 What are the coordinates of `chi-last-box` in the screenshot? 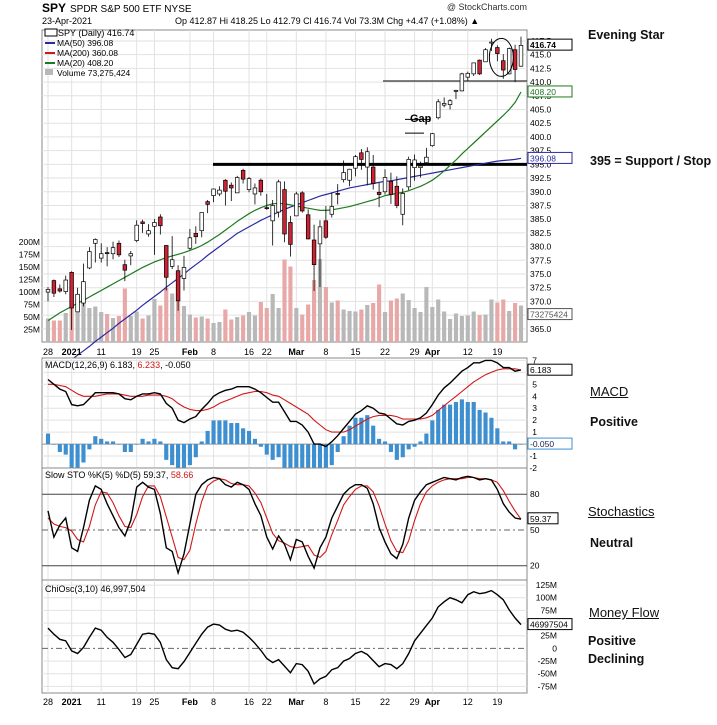 It's located at (550, 624).